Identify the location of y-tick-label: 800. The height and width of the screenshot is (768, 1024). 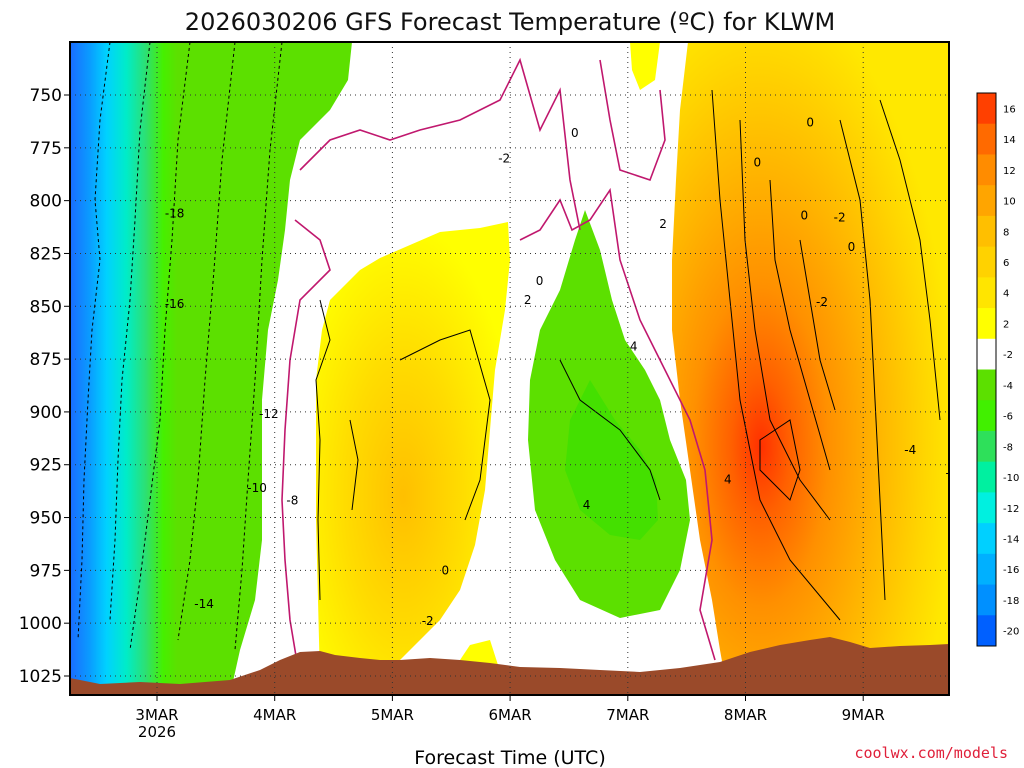
(46, 202).